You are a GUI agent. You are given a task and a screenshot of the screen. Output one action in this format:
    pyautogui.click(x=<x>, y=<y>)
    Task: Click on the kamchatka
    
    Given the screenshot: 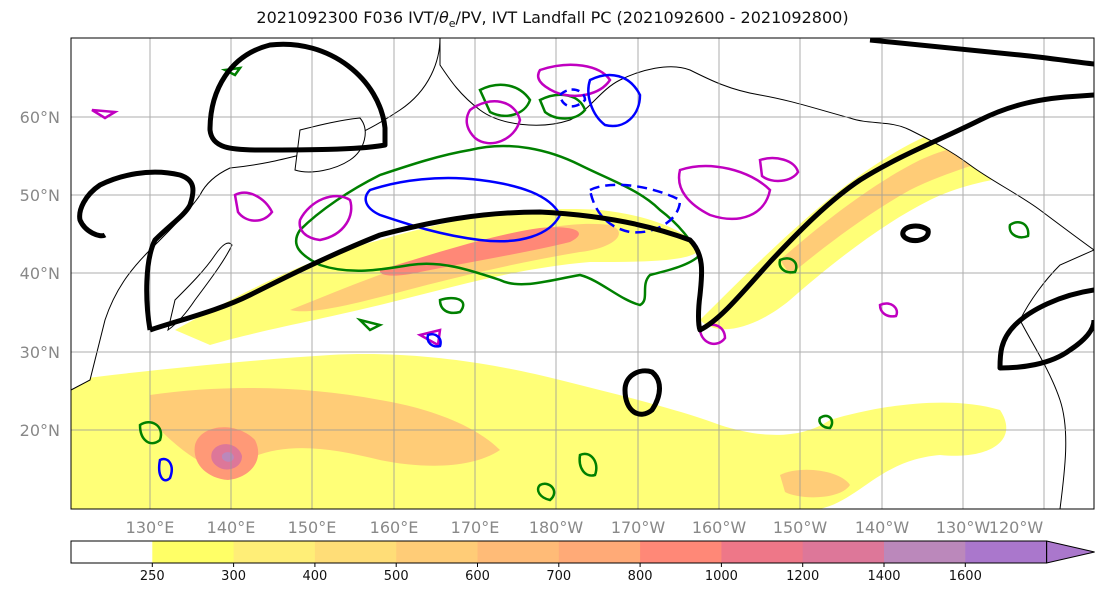 What is the action you would take?
    pyautogui.click(x=330, y=145)
    